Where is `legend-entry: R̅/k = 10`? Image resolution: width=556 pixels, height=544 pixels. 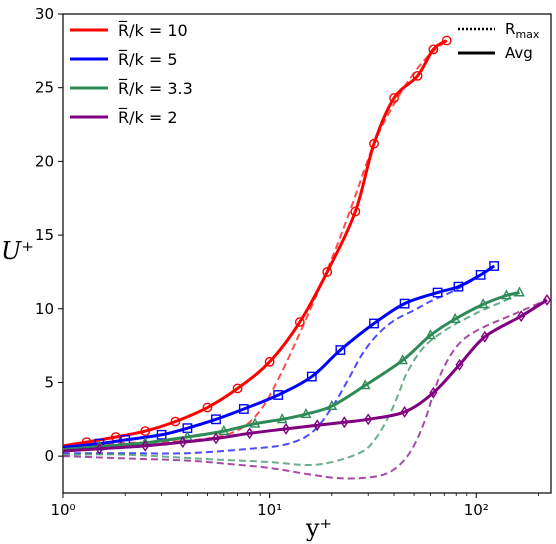
legend-entry: R̅/k = 10 is located at coordinates (129, 30).